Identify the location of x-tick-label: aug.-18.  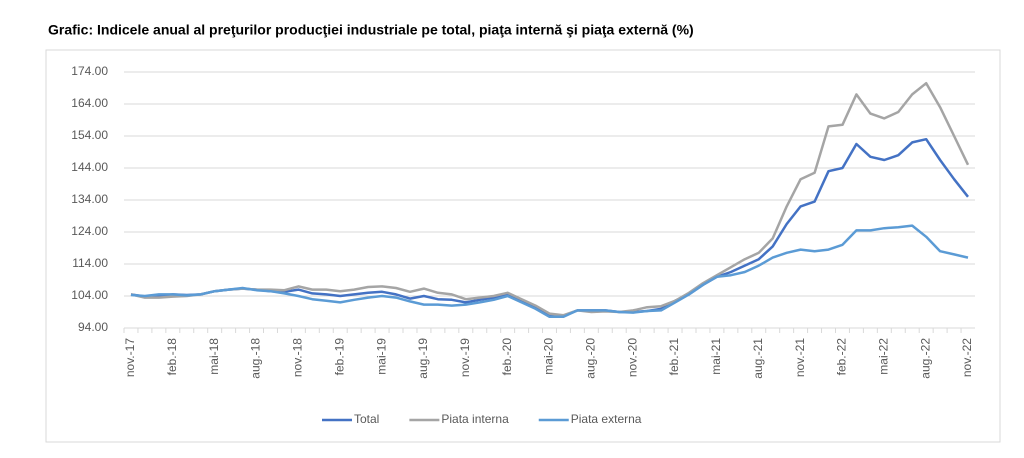
(256, 358).